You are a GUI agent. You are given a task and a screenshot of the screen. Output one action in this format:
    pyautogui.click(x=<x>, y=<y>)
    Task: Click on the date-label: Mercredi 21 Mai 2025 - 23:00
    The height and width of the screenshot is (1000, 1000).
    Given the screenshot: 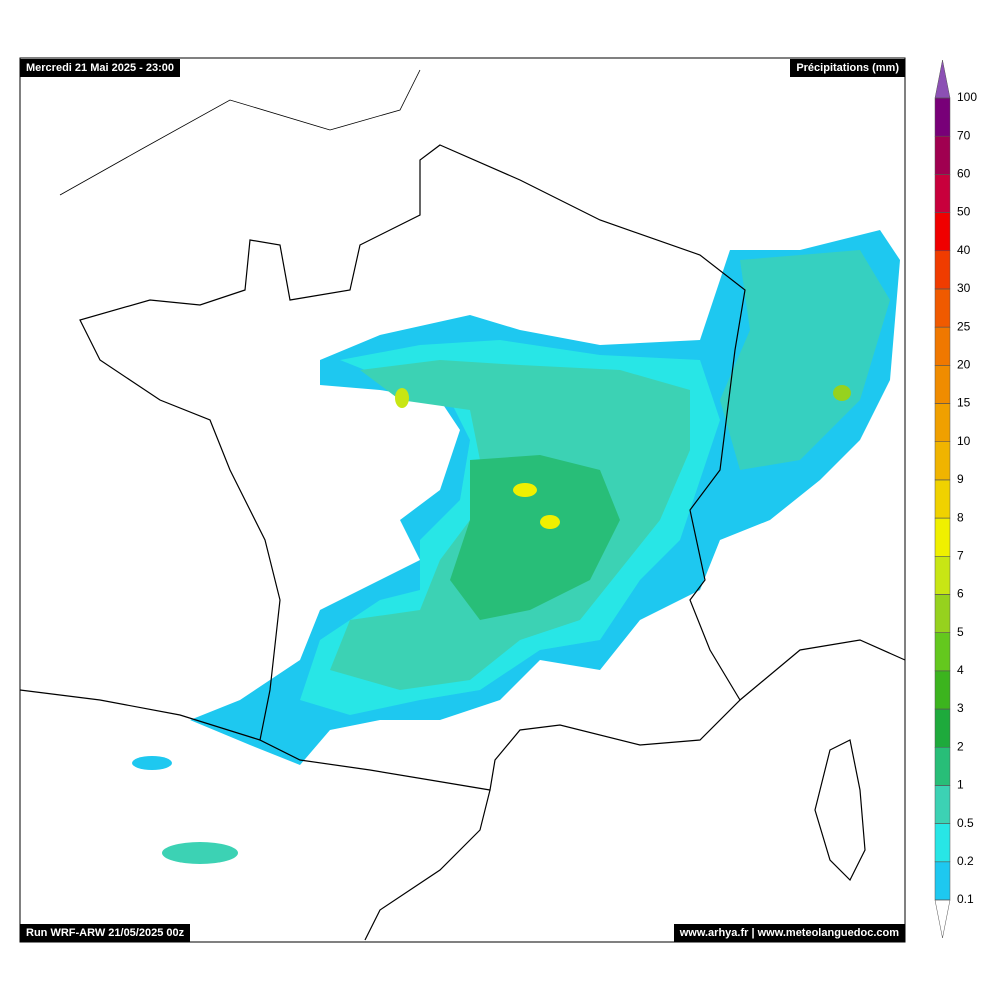 What is the action you would take?
    pyautogui.click(x=100, y=68)
    